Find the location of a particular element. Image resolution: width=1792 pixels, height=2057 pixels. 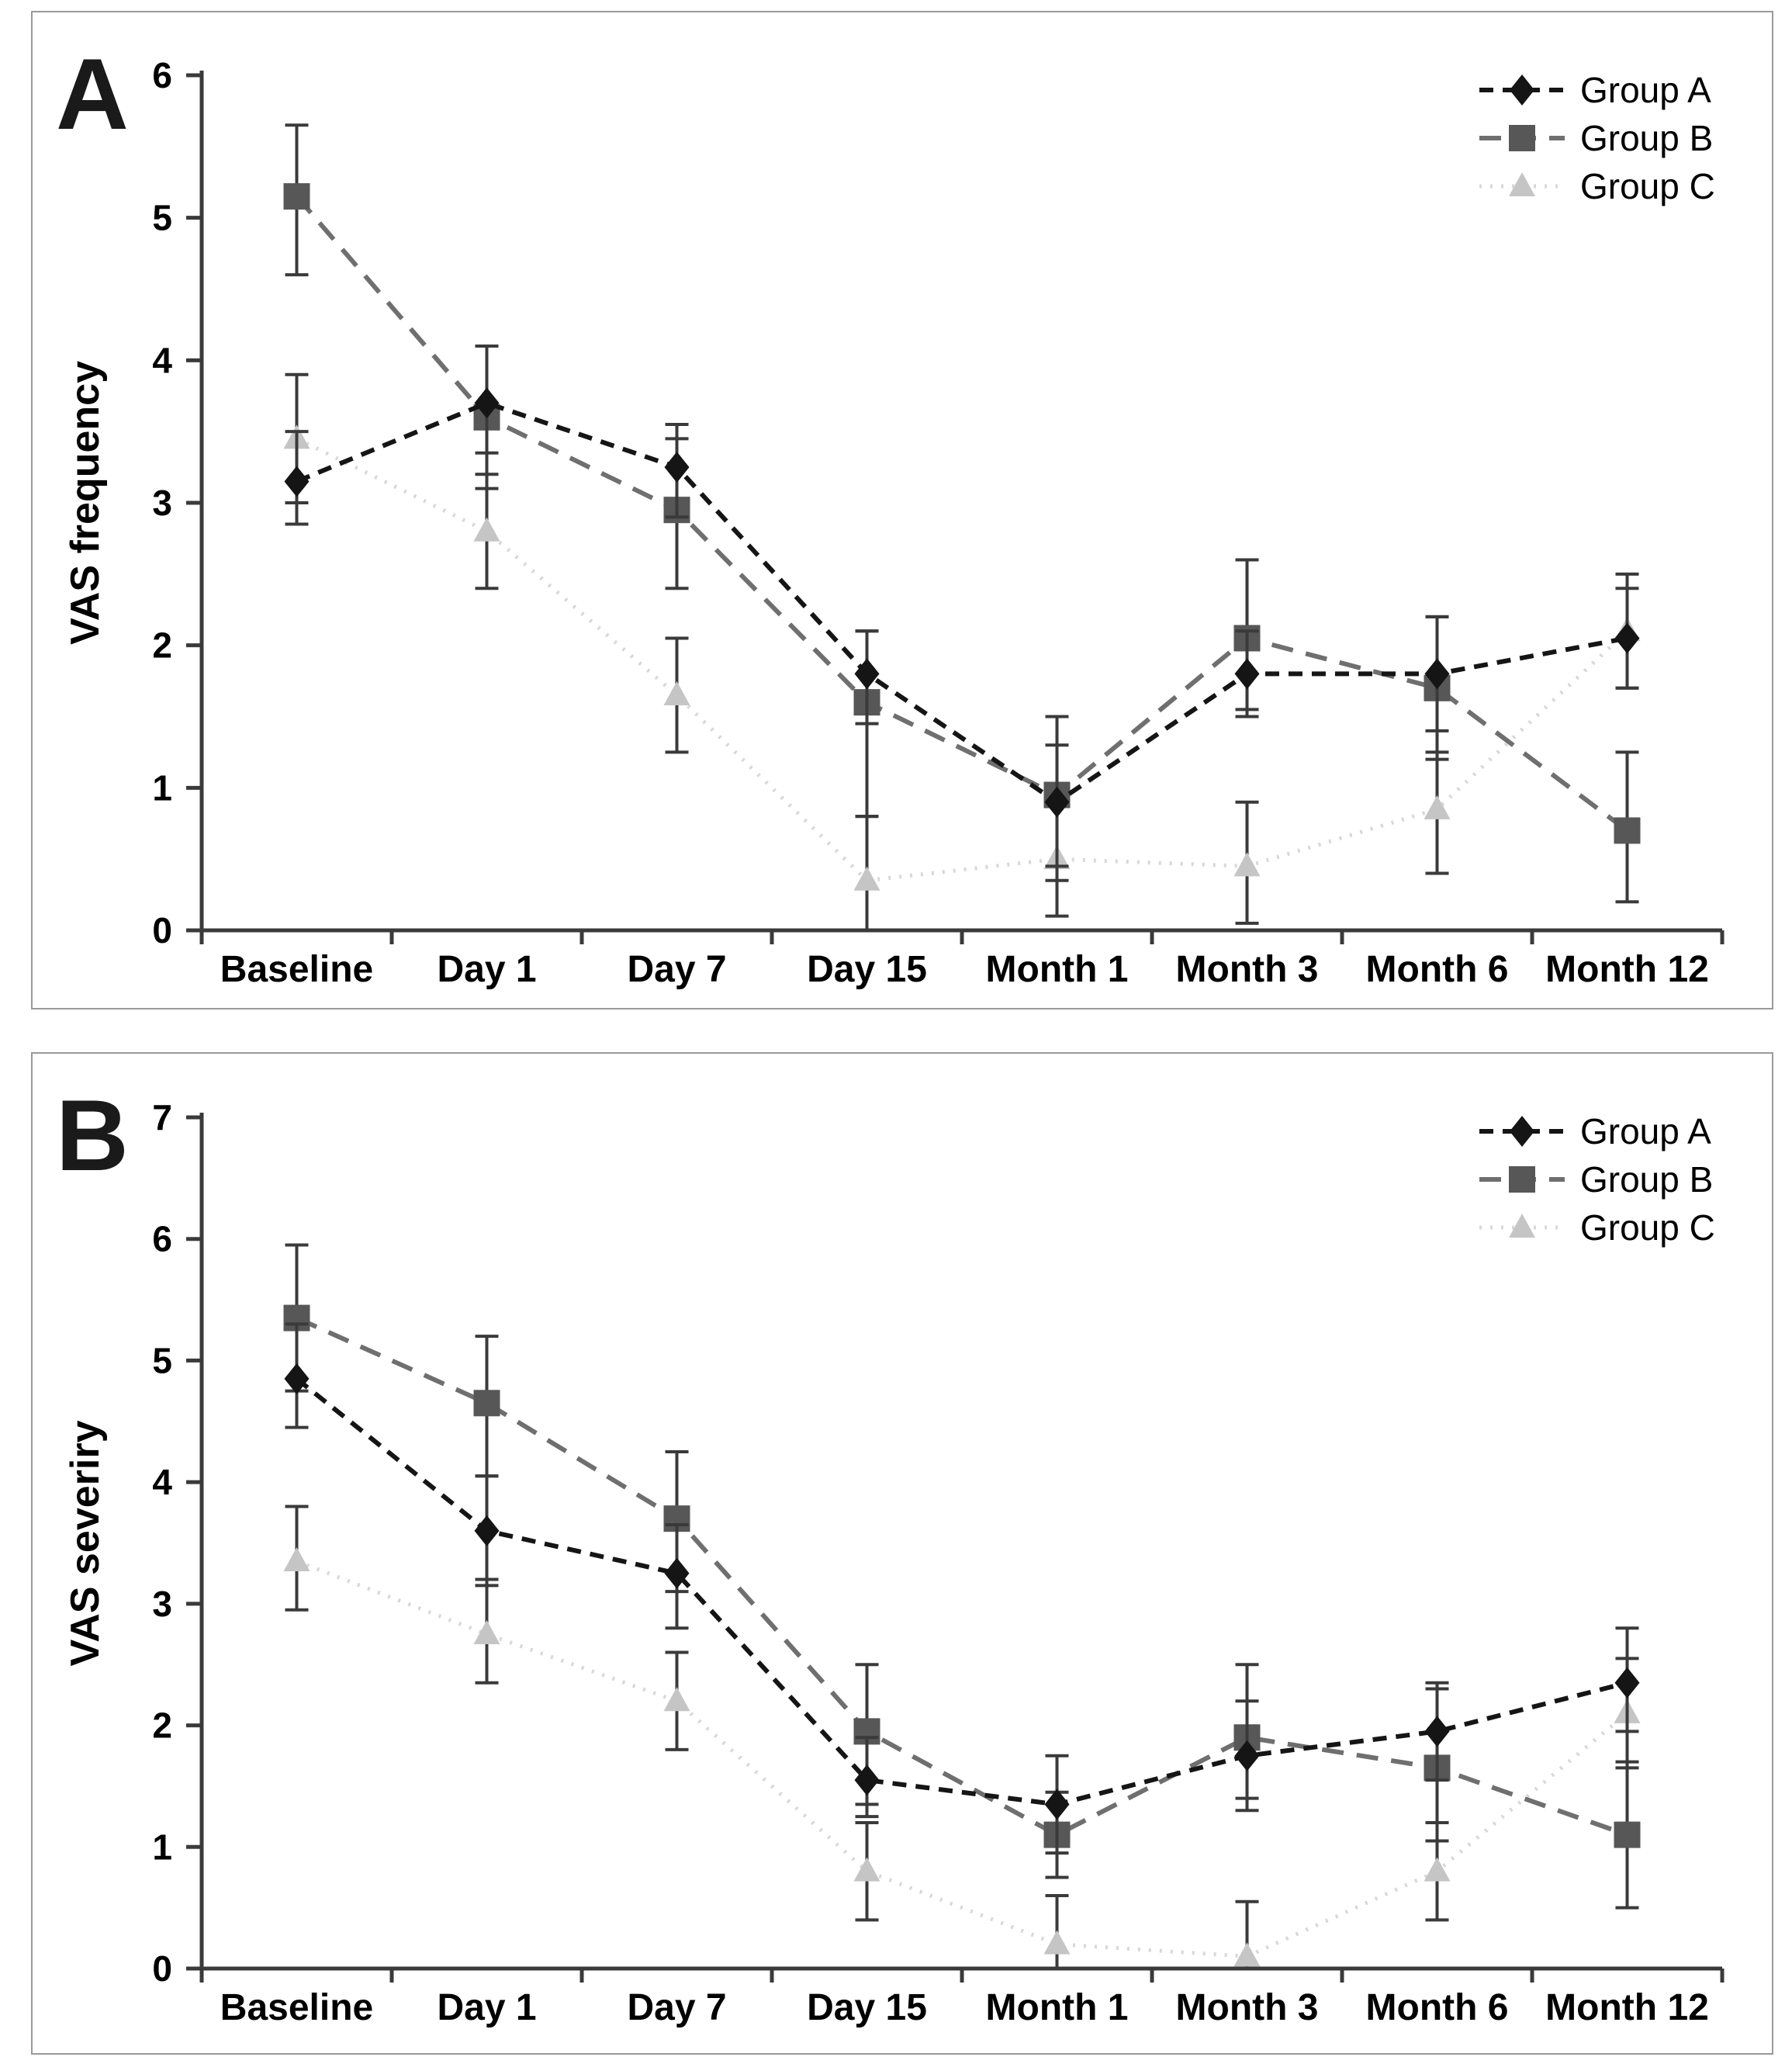

y-tick-label: 7 is located at coordinates (162, 1117).